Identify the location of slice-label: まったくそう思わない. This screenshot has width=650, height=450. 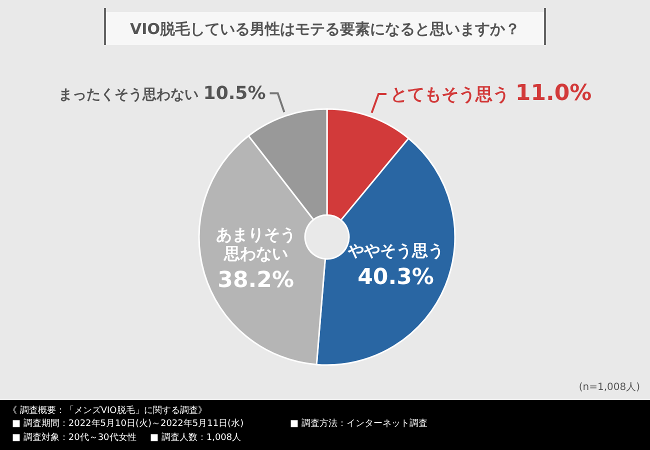
(131, 95).